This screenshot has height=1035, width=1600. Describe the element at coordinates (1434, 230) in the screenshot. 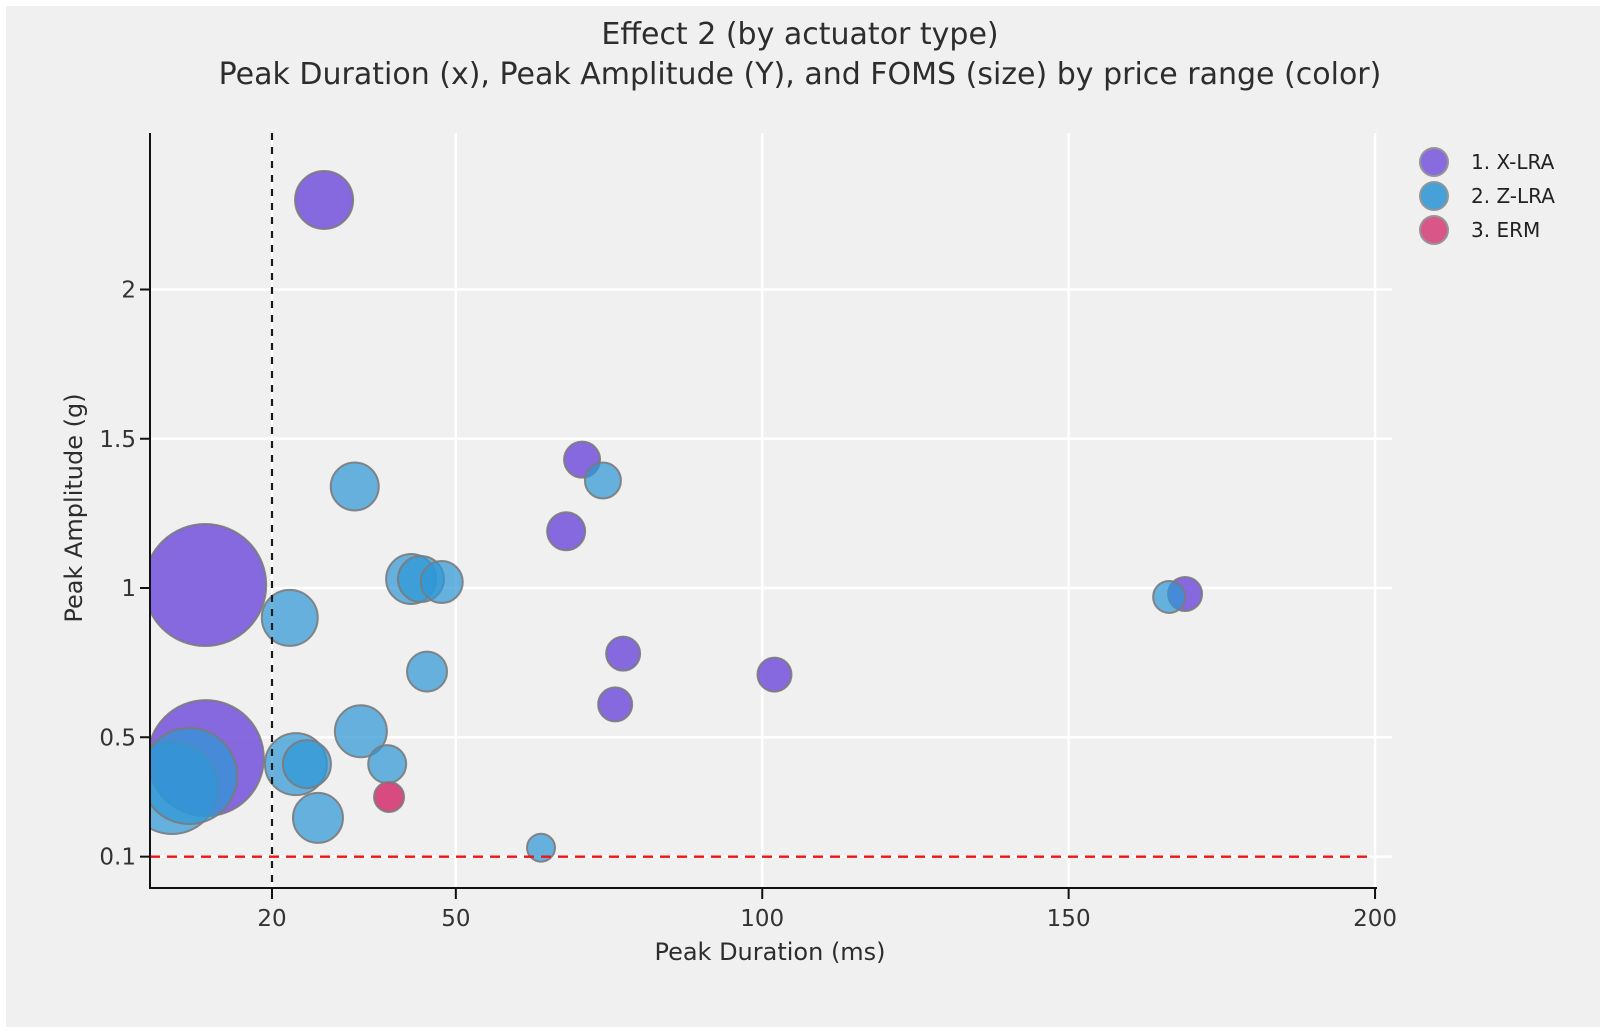

I see `legend-marker-erm-icon` at that location.